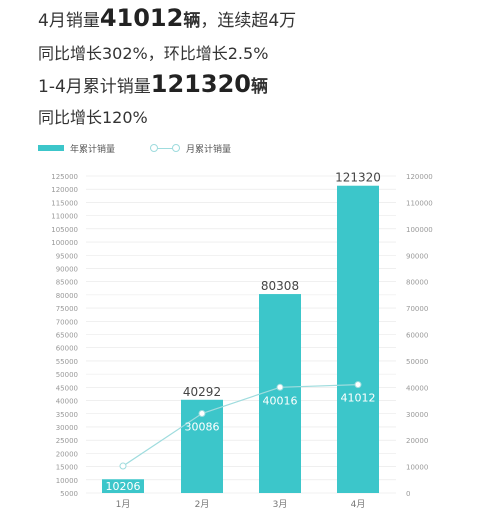 Image resolution: width=480 pixels, height=519 pixels. What do you see at coordinates (64, 190) in the screenshot?
I see `y-left-tick-label: 120000` at bounding box center [64, 190].